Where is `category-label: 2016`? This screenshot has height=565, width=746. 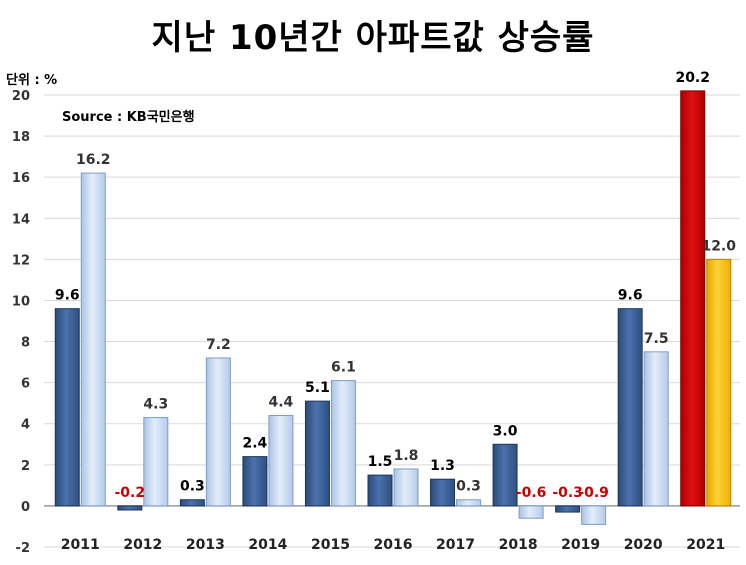 category-label: 2016 is located at coordinates (393, 545).